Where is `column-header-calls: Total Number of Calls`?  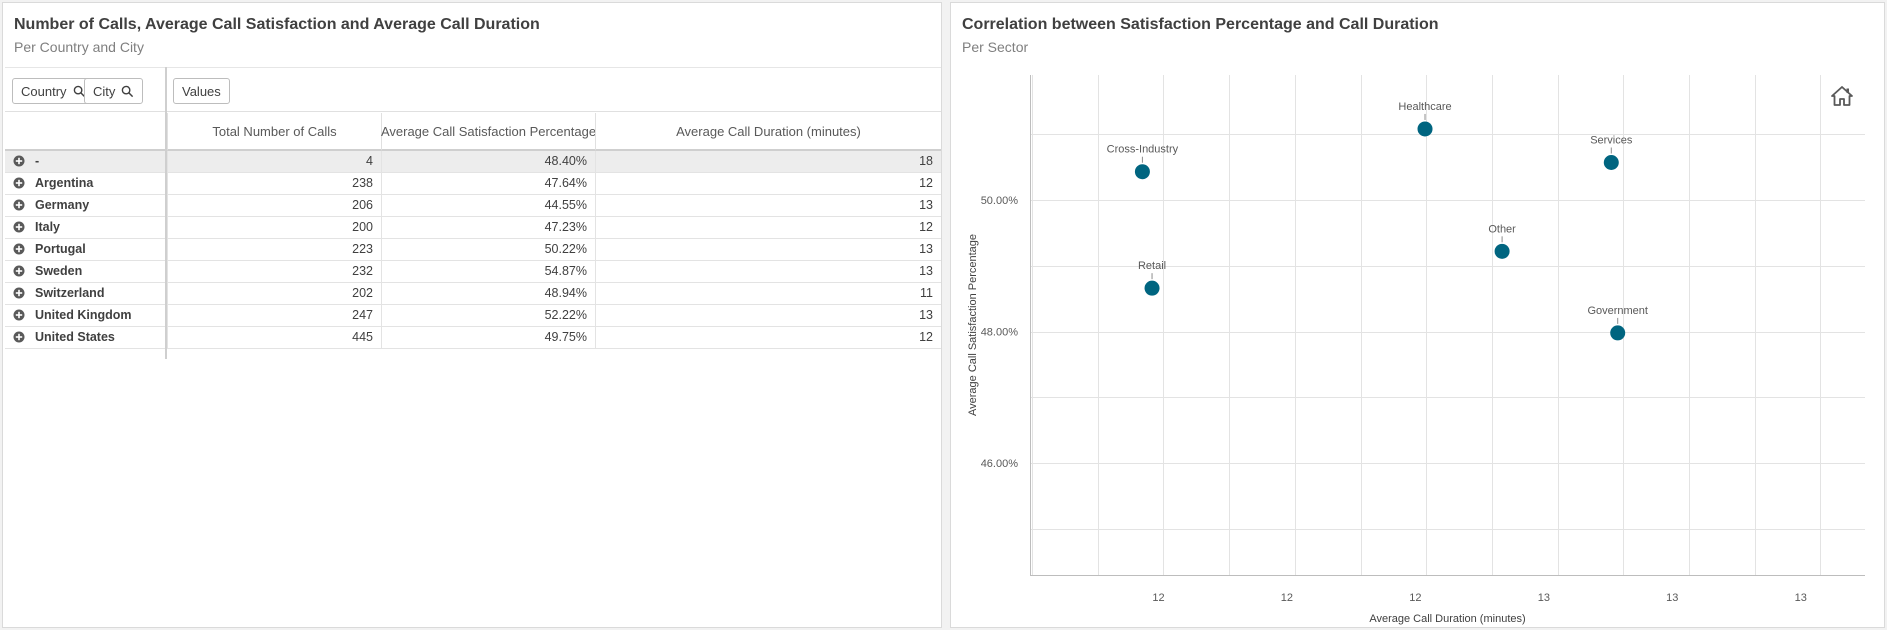
column-header-calls: Total Number of Calls is located at coordinates (274, 132).